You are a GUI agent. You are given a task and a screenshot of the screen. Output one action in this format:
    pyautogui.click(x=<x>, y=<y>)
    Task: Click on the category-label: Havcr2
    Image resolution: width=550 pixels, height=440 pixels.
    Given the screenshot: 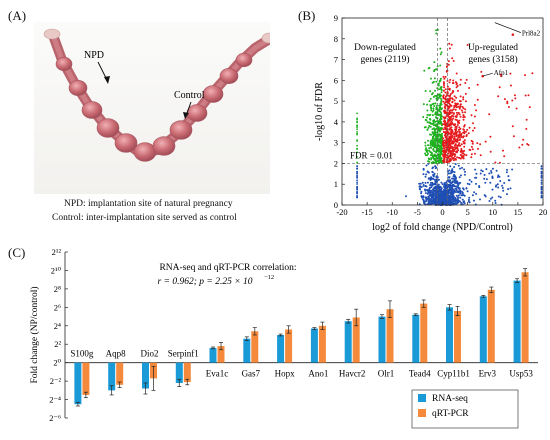 What is the action you would take?
    pyautogui.click(x=352, y=374)
    